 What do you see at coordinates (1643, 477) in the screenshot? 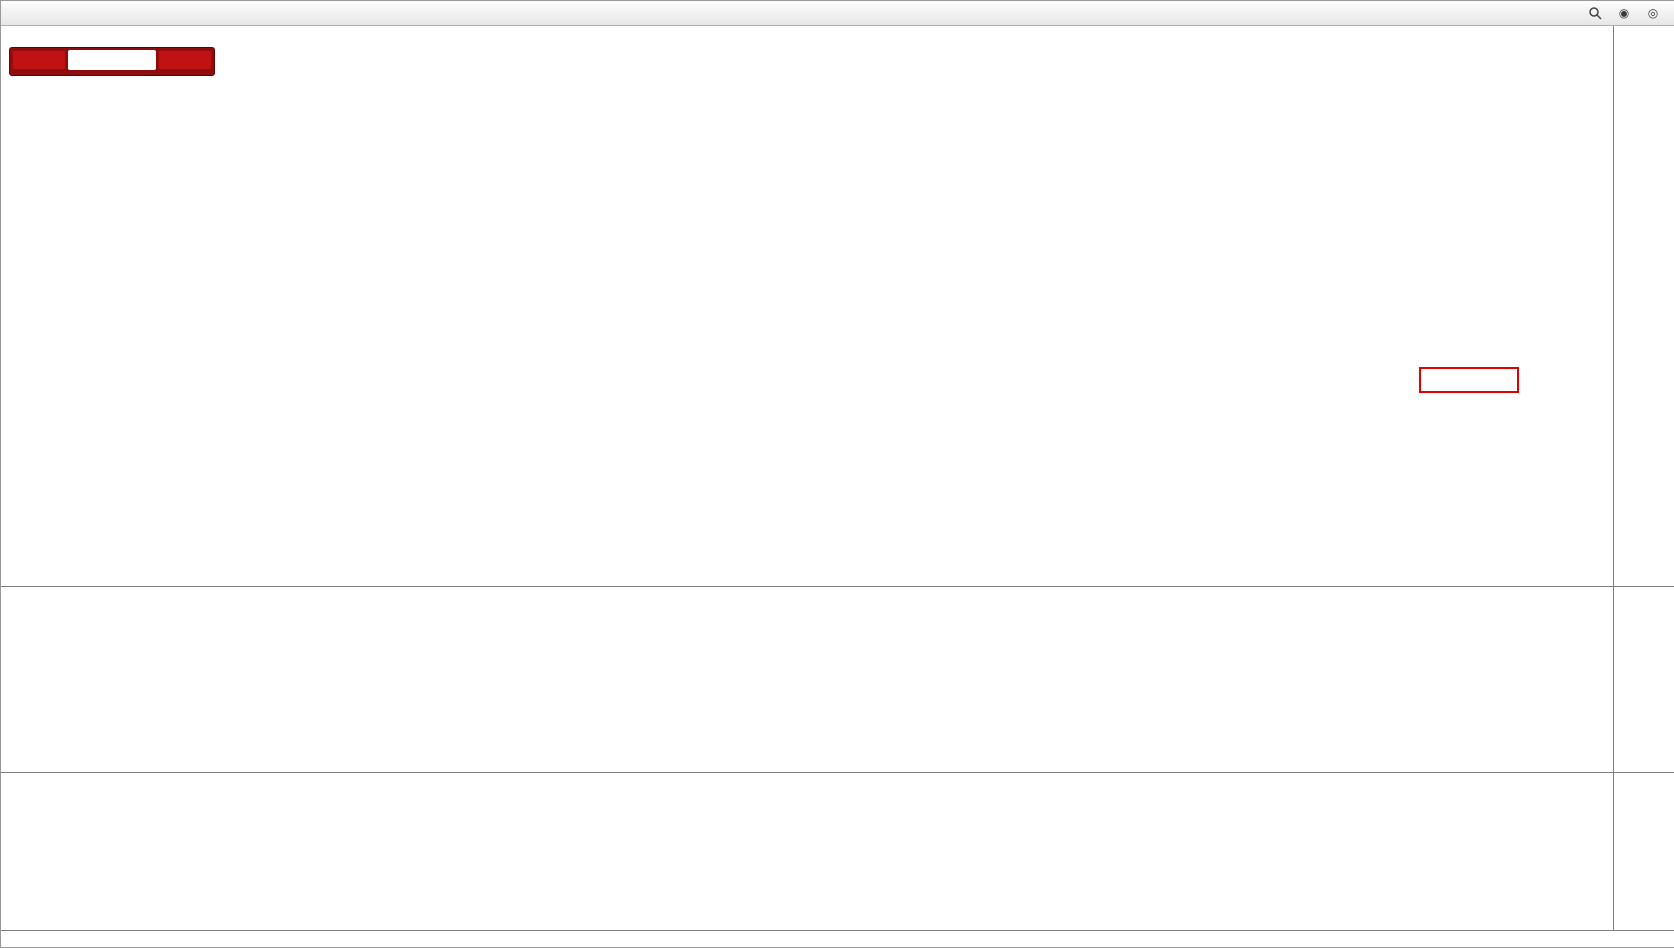
I see `price-axis` at bounding box center [1643, 477].